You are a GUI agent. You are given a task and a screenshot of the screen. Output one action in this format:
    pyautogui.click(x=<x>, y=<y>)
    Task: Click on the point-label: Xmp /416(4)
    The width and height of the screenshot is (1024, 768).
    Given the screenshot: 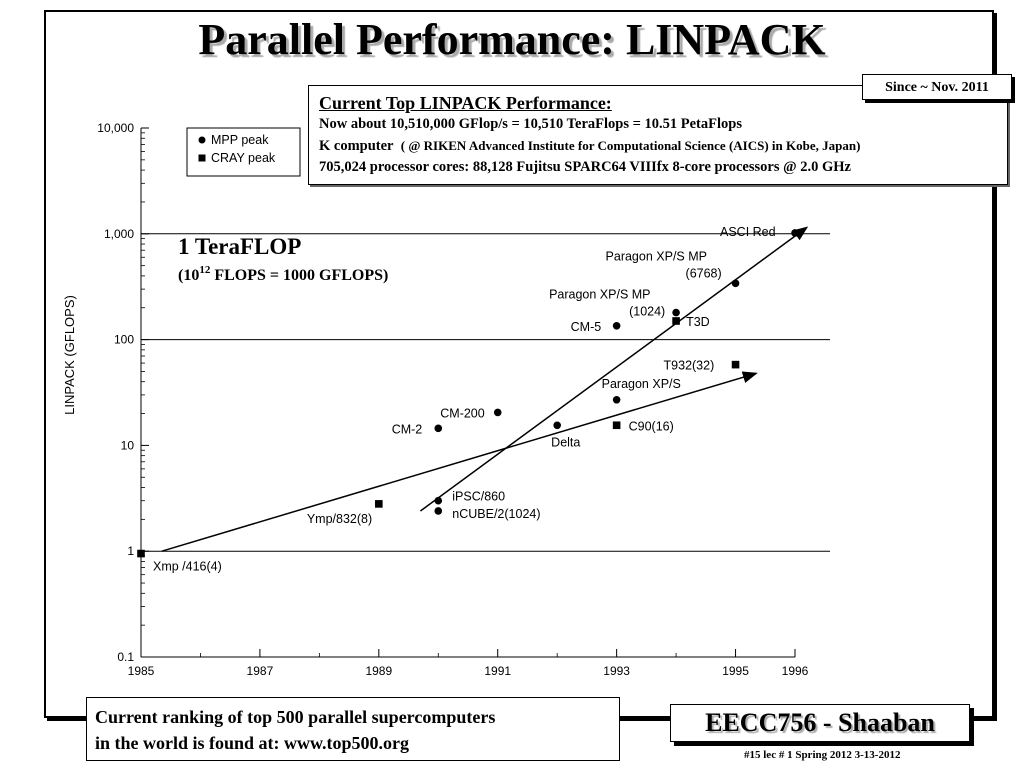 What is the action you would take?
    pyautogui.click(x=187, y=567)
    